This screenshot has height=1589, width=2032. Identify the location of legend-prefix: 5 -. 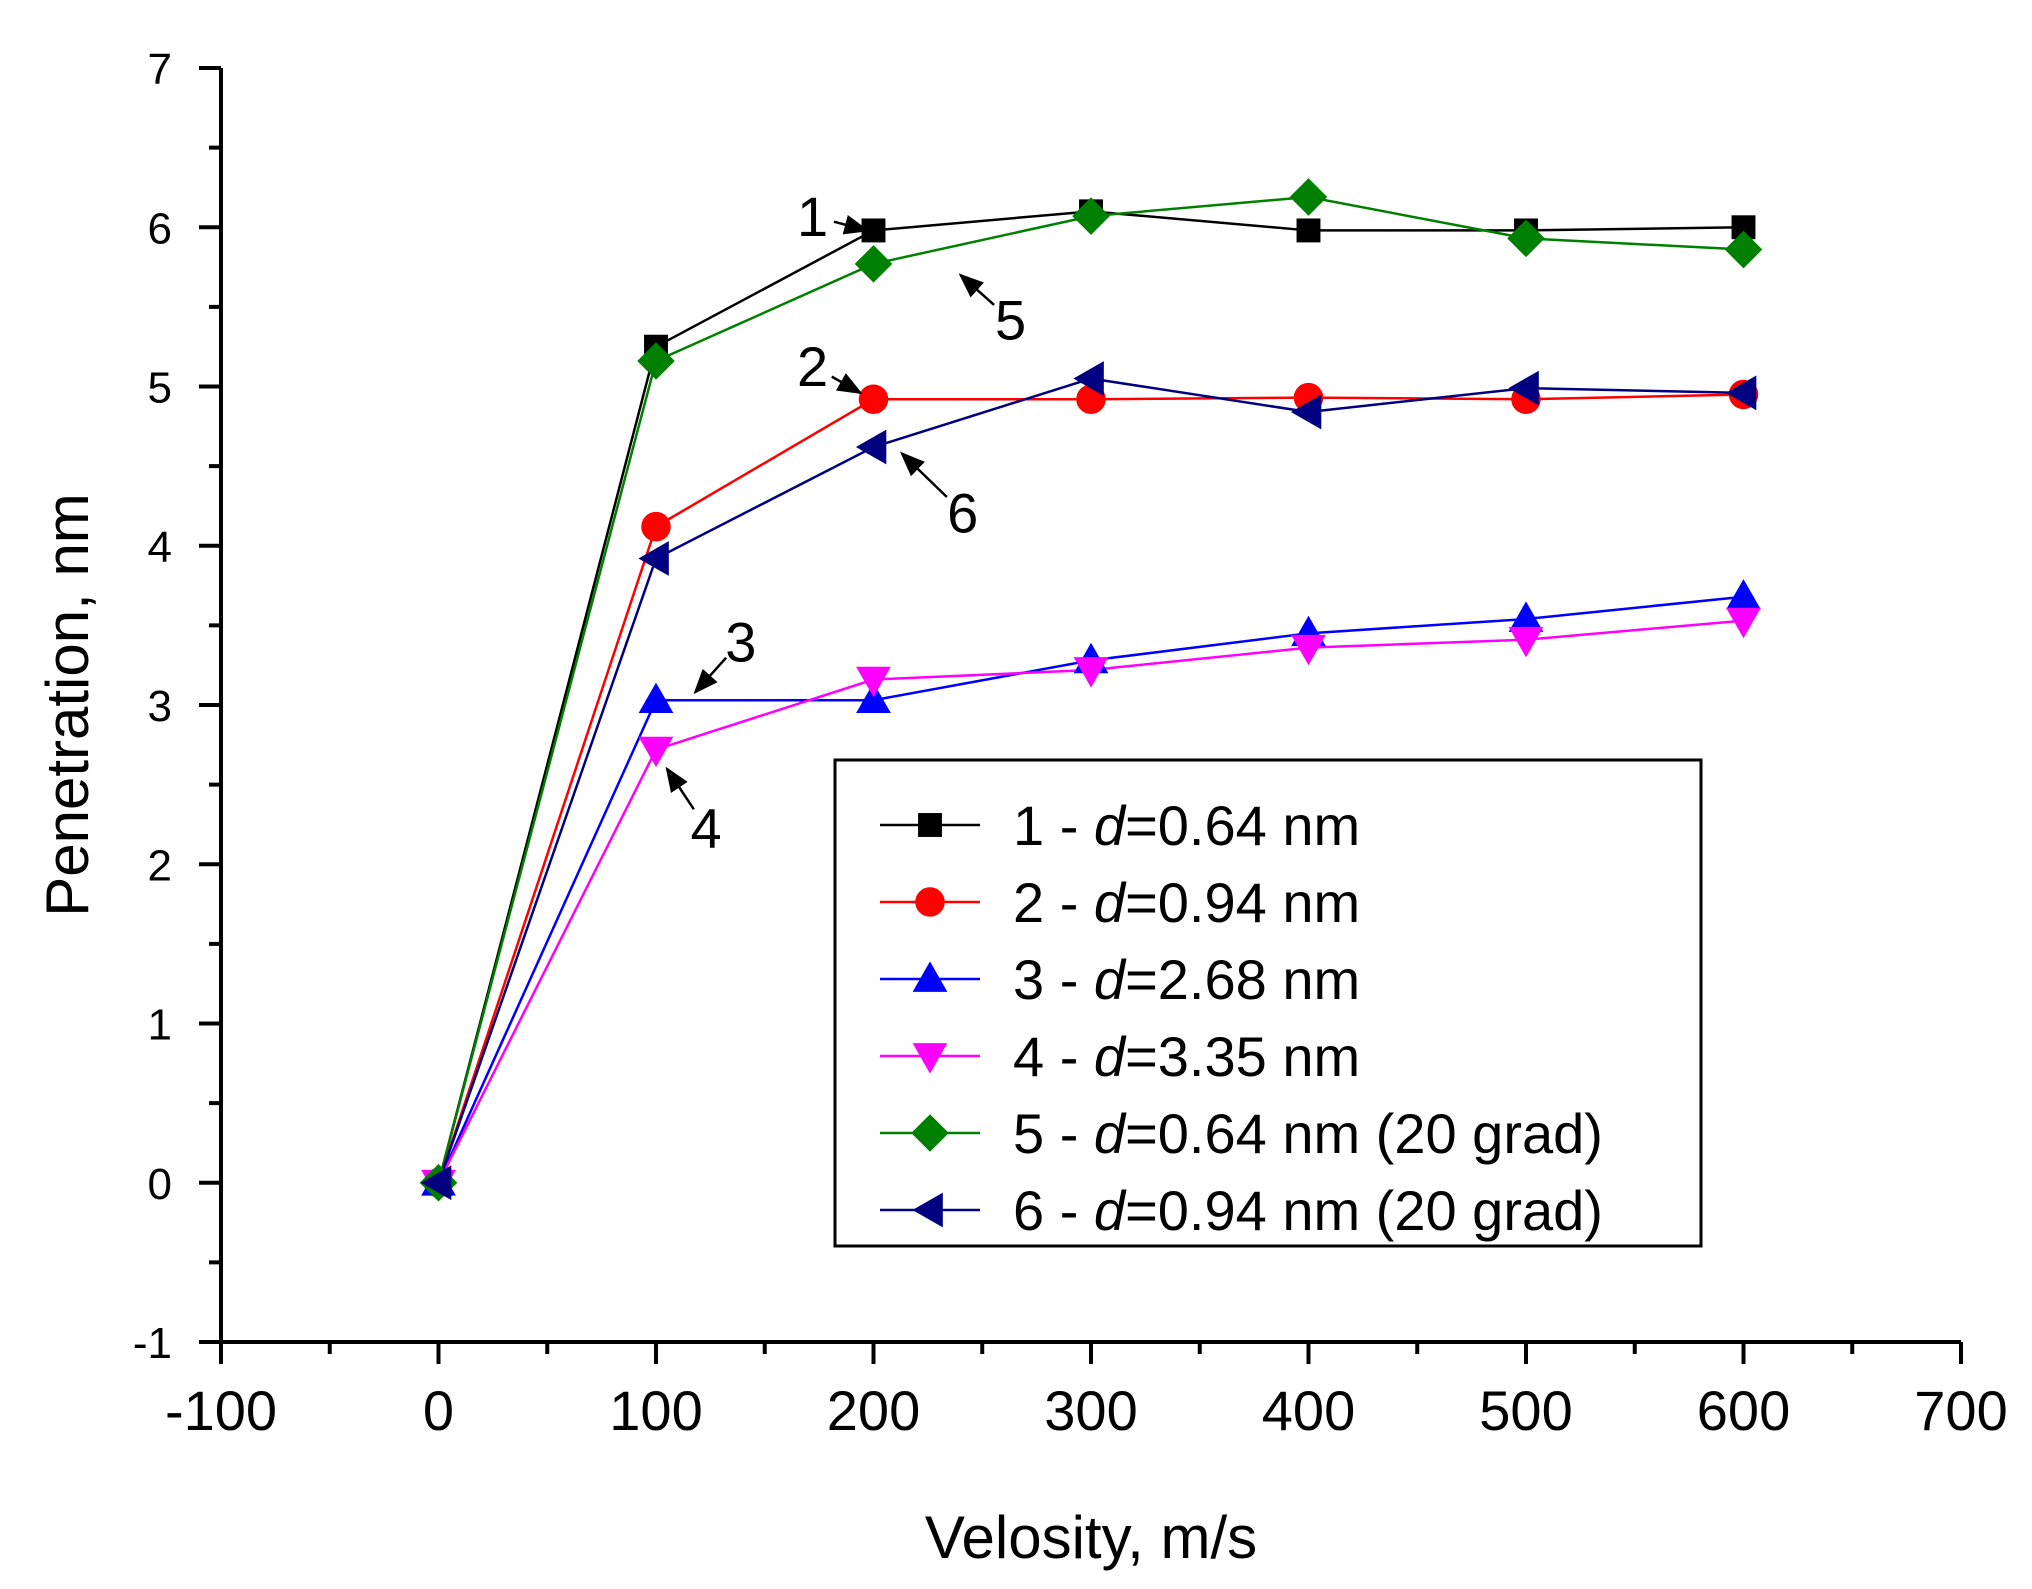
(1053, 1133).